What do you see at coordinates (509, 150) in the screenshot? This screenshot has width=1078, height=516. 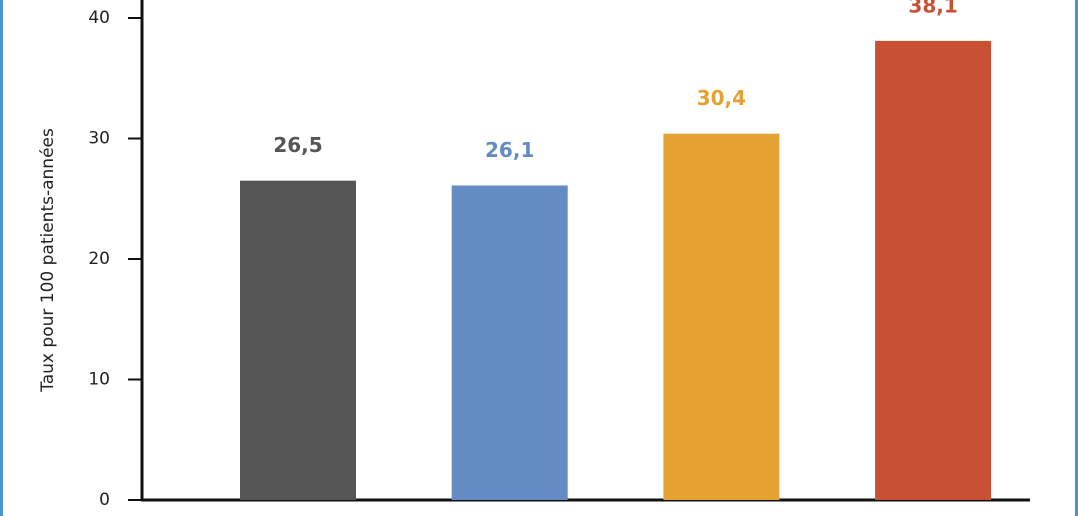 I see `value-label: 26,1` at bounding box center [509, 150].